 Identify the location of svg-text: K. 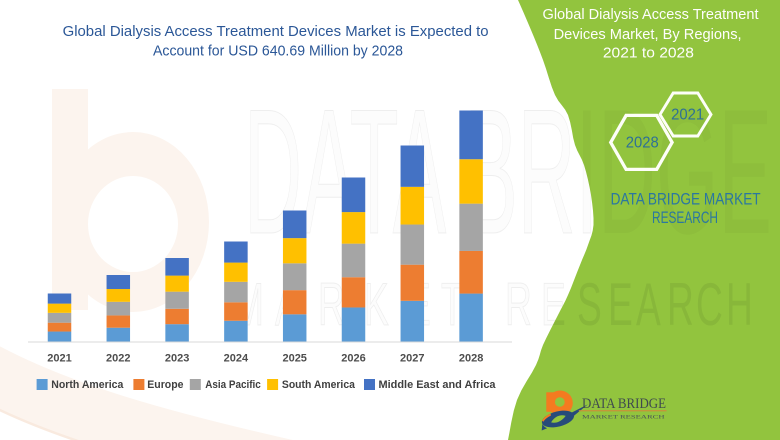
(376, 304).